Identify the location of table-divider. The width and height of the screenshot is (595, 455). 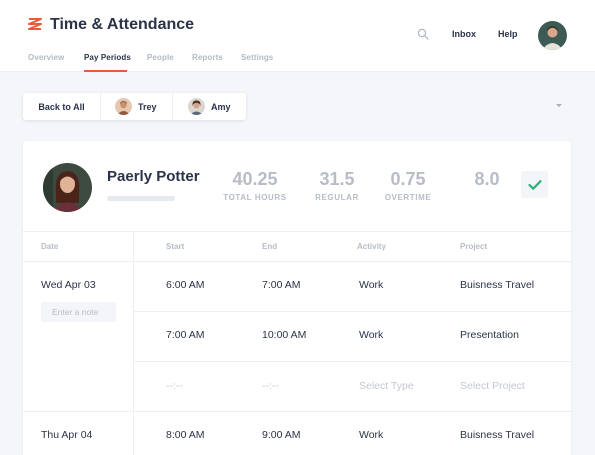
(297, 231).